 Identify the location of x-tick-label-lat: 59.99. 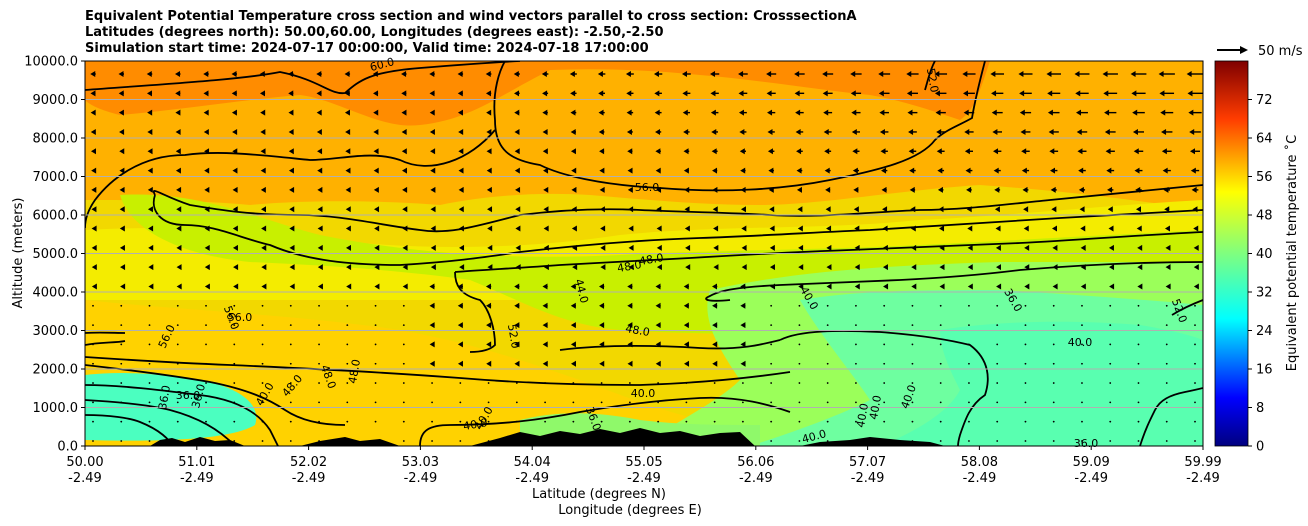
(1202, 462).